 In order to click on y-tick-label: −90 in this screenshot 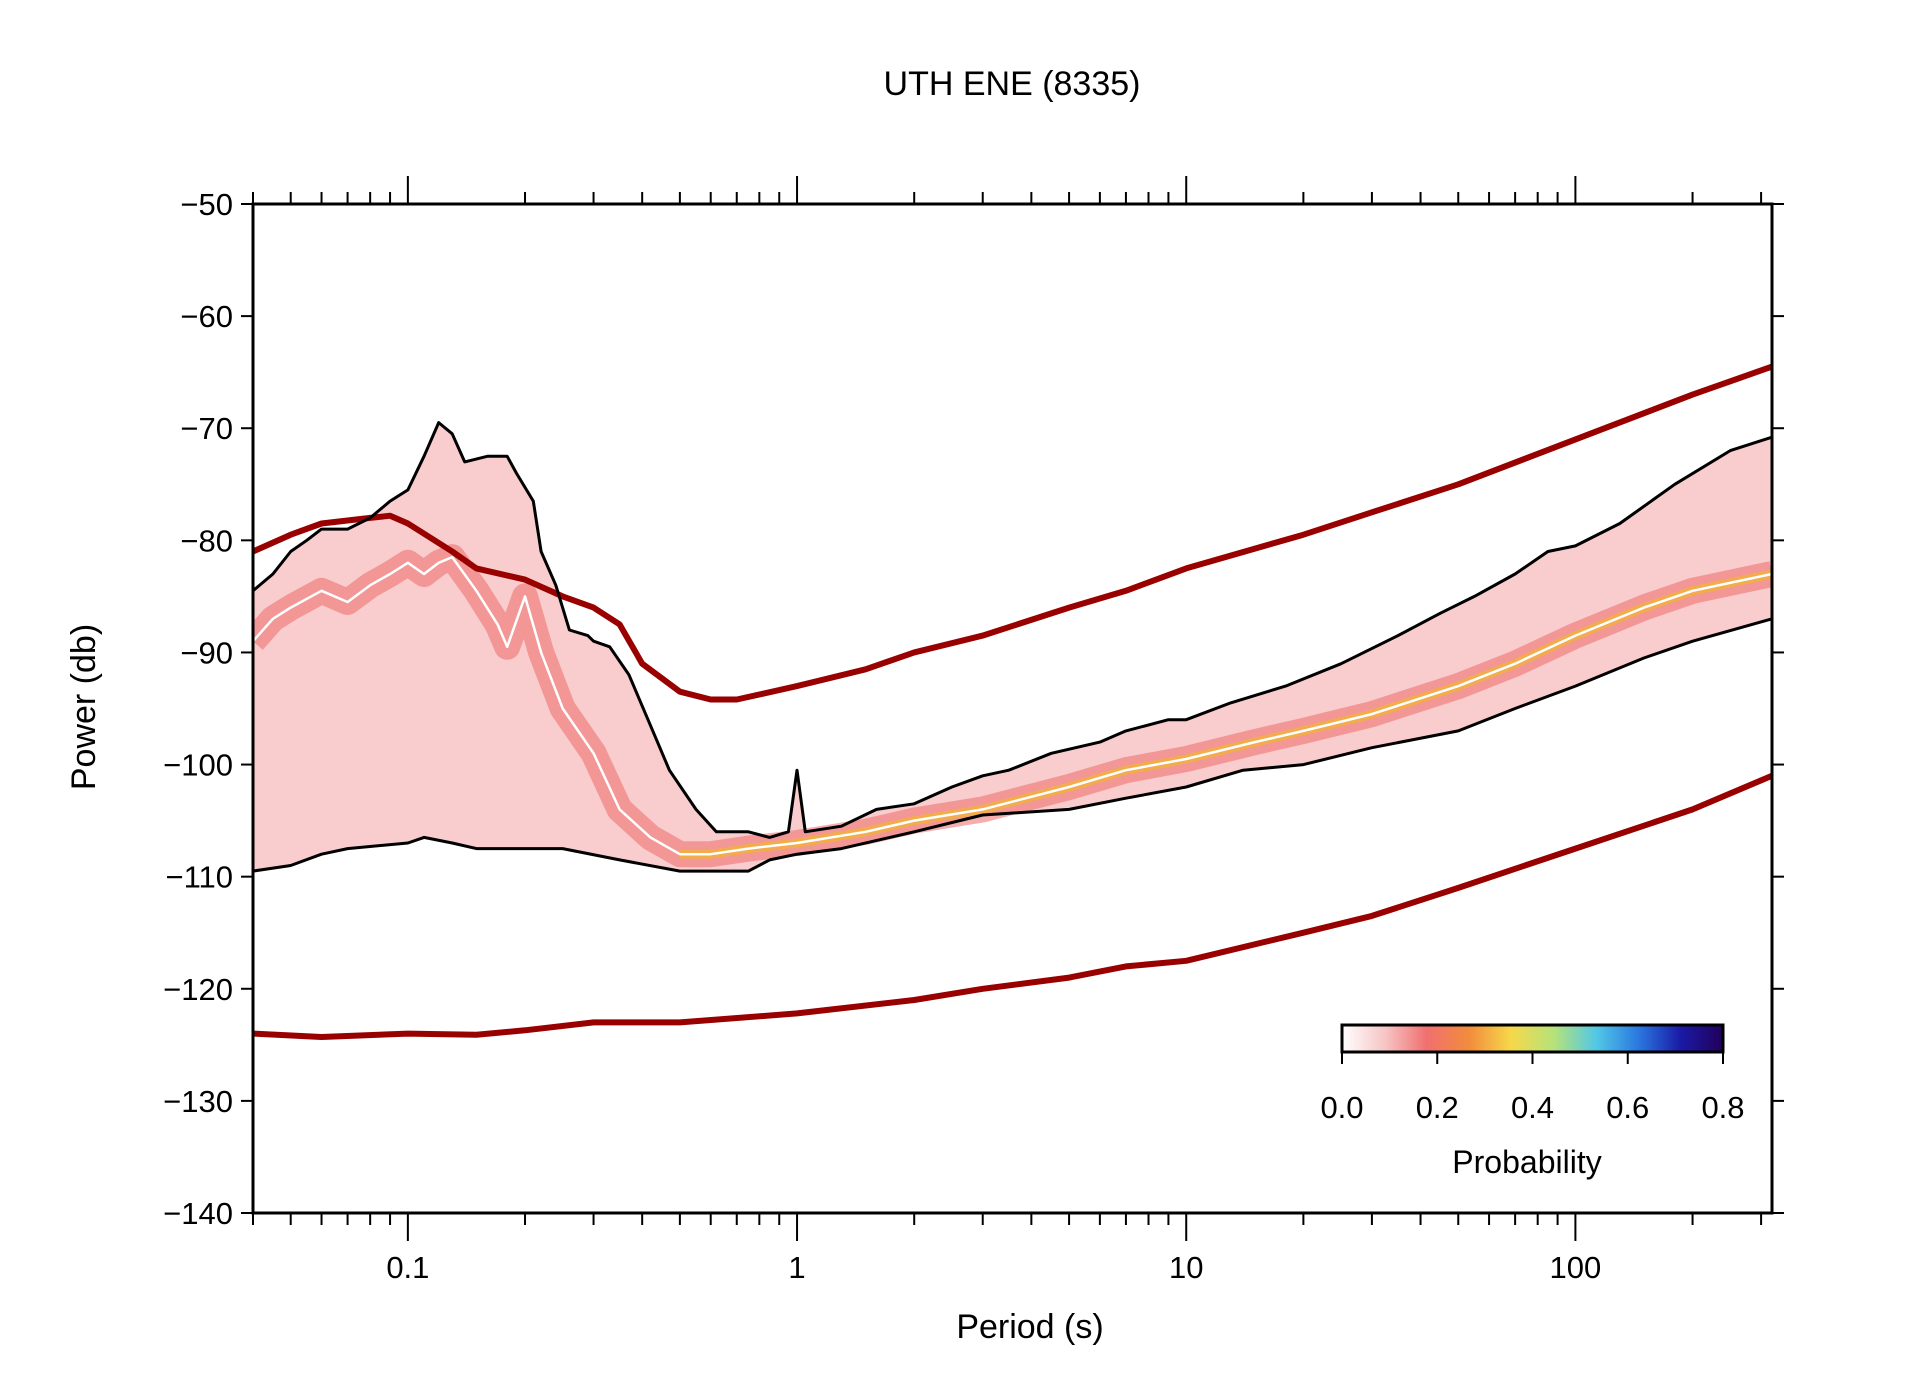, I will do `click(206, 652)`.